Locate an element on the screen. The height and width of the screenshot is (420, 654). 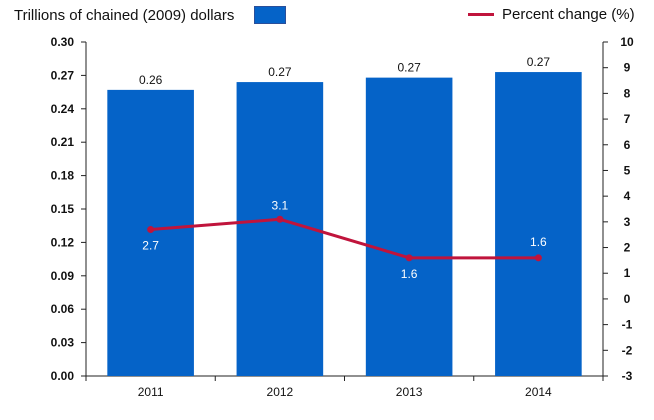
bar-data-label: 0.26 is located at coordinates (151, 80).